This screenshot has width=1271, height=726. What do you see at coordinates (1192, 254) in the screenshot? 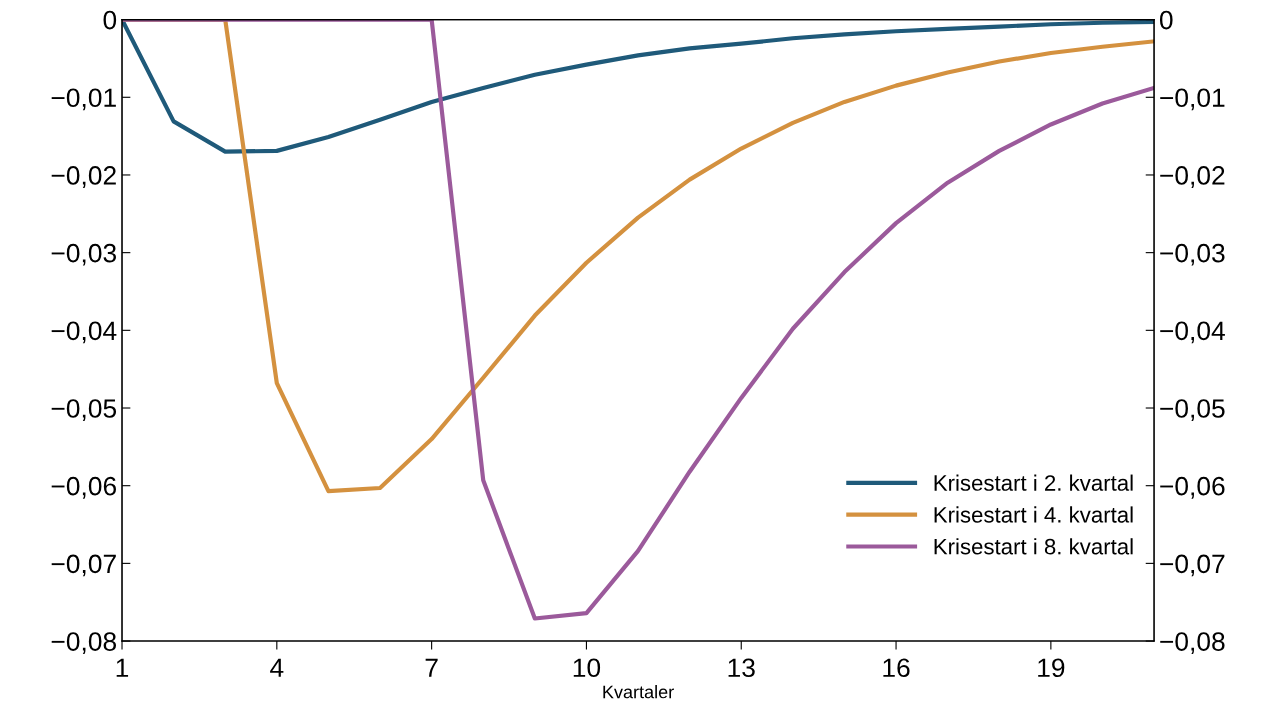
I see `y2-tick-label: −0,03` at bounding box center [1192, 254].